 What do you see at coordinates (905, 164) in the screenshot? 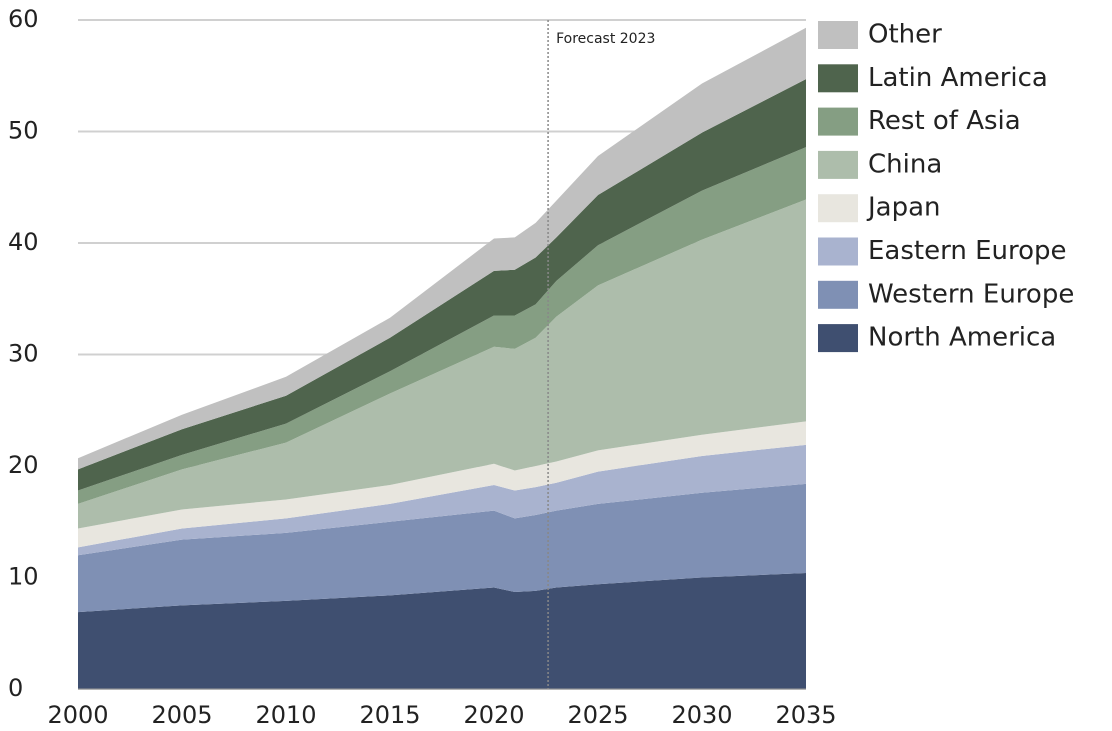
I see `legend-label: China` at bounding box center [905, 164].